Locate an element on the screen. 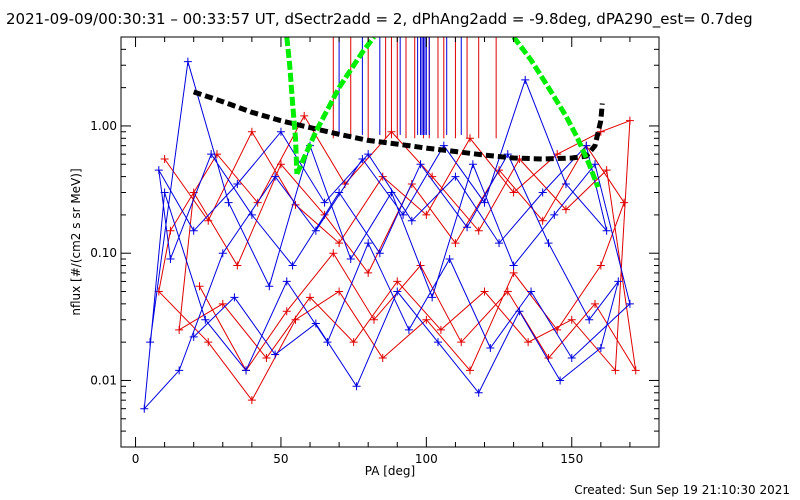 The width and height of the screenshot is (800, 500). created-timestamp: Created: Sun Sep 19 21:10:30 2021 is located at coordinates (682, 490).